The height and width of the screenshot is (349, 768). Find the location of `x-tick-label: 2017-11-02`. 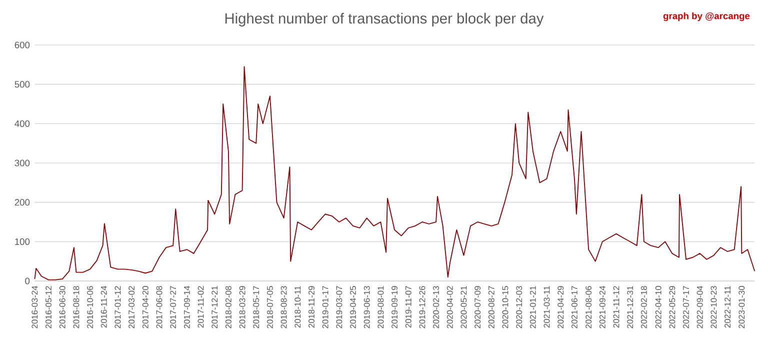

x-tick-label: 2017-11-02 is located at coordinates (201, 307).